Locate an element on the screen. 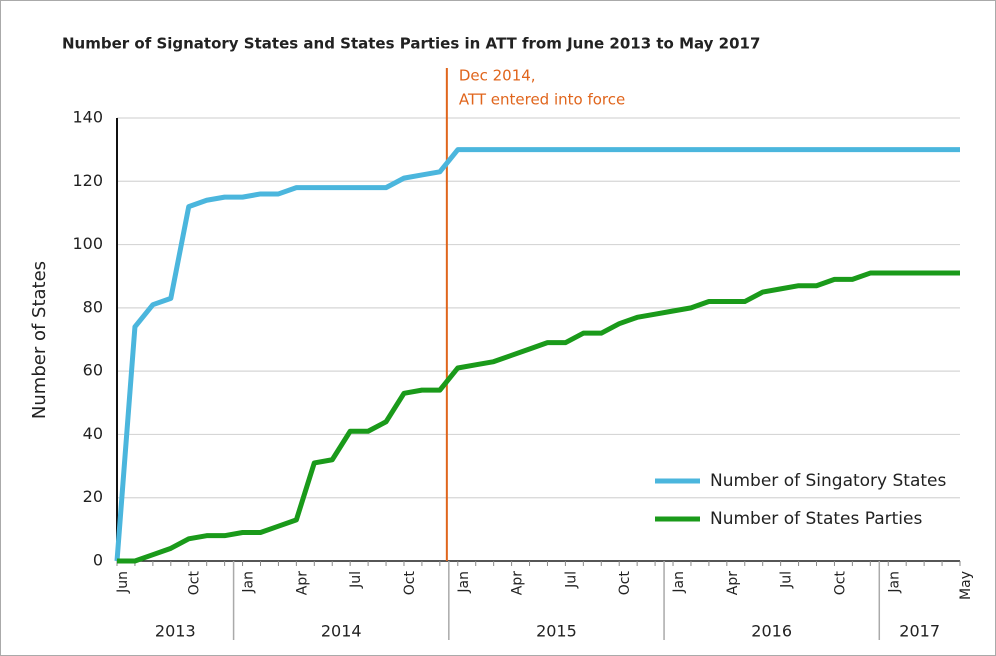 The height and width of the screenshot is (656, 996). y-tick-label: 20 is located at coordinates (93, 496).